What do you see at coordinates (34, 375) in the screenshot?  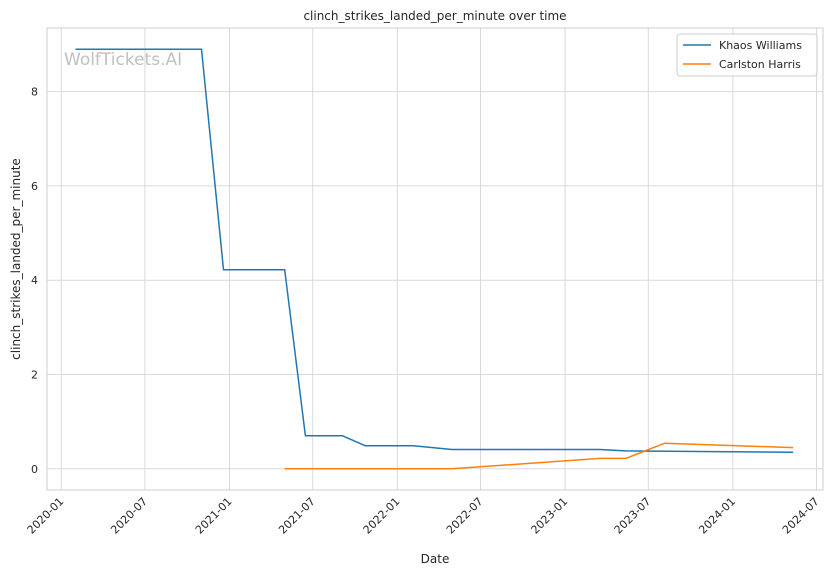 I see `y-tick-label: 2` at bounding box center [34, 375].